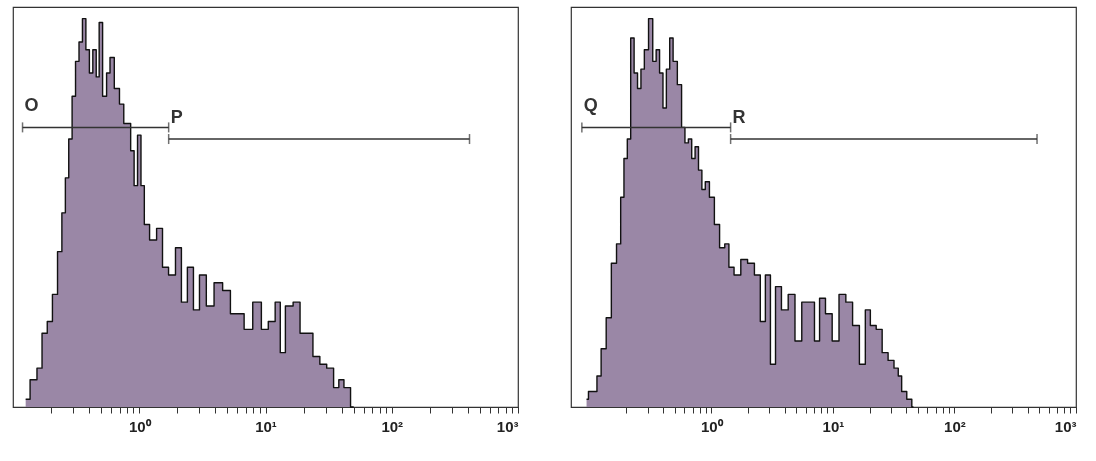  What do you see at coordinates (590, 105) in the screenshot?
I see `series-label: Q` at bounding box center [590, 105].